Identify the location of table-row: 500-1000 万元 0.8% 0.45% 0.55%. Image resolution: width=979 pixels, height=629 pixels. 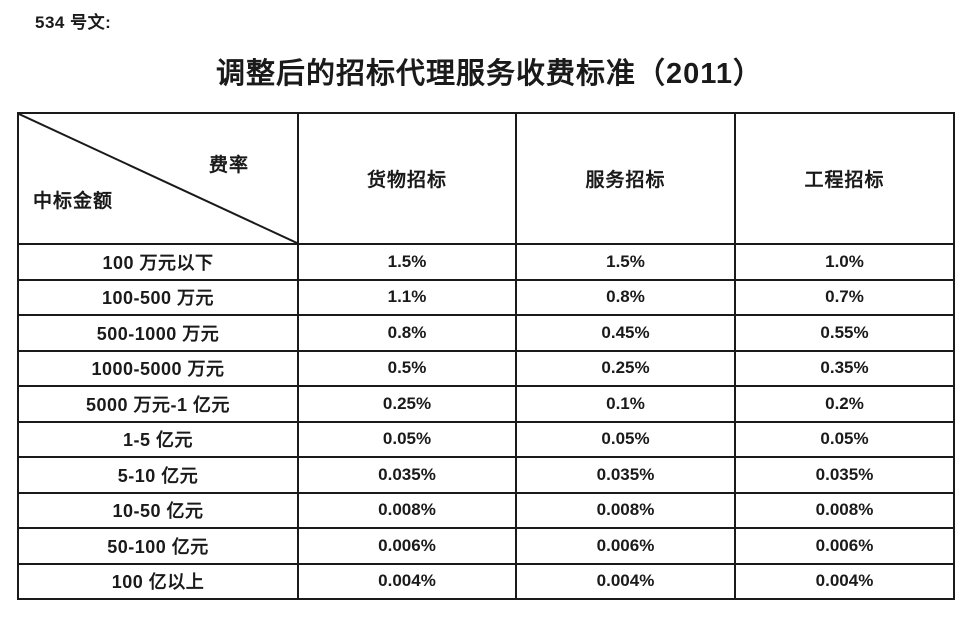
(486, 333).